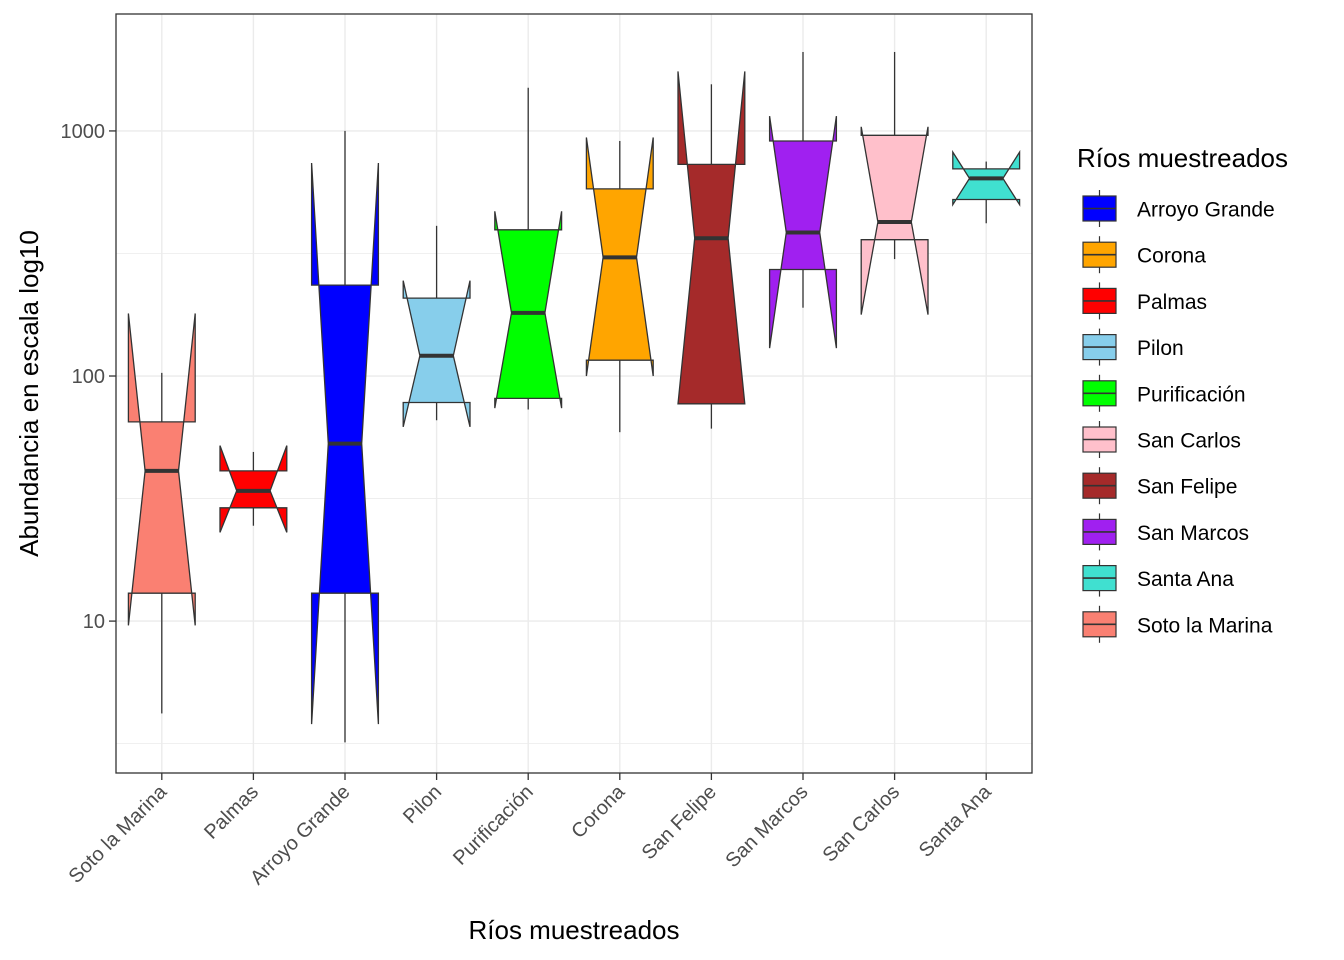 The height and width of the screenshot is (960, 1344). Describe the element at coordinates (83, 132) in the screenshot. I see `y-tick-label: 1000` at that location.